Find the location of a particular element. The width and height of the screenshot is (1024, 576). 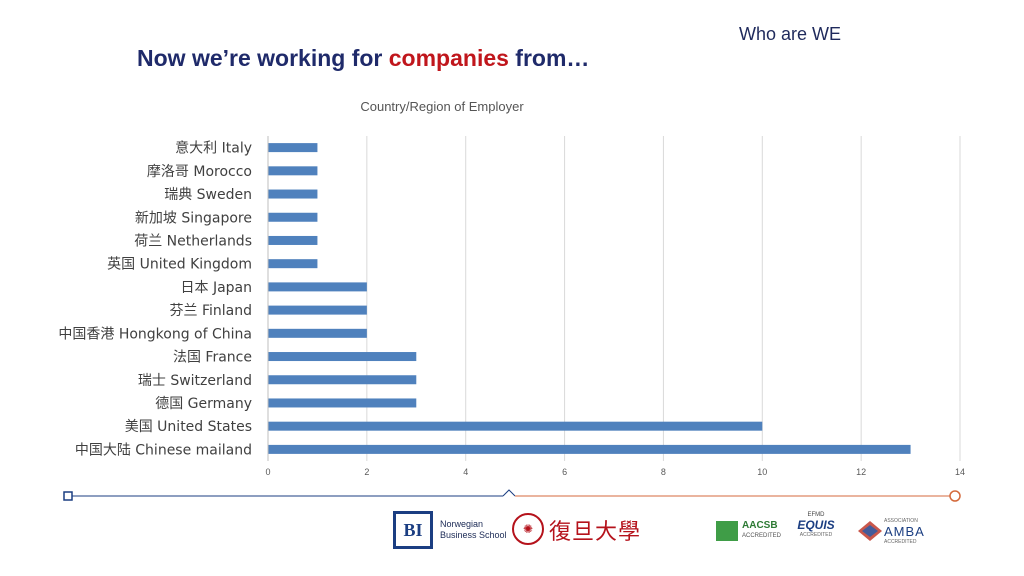

equis-sub: ACCREDITED is located at coordinates (816, 535).